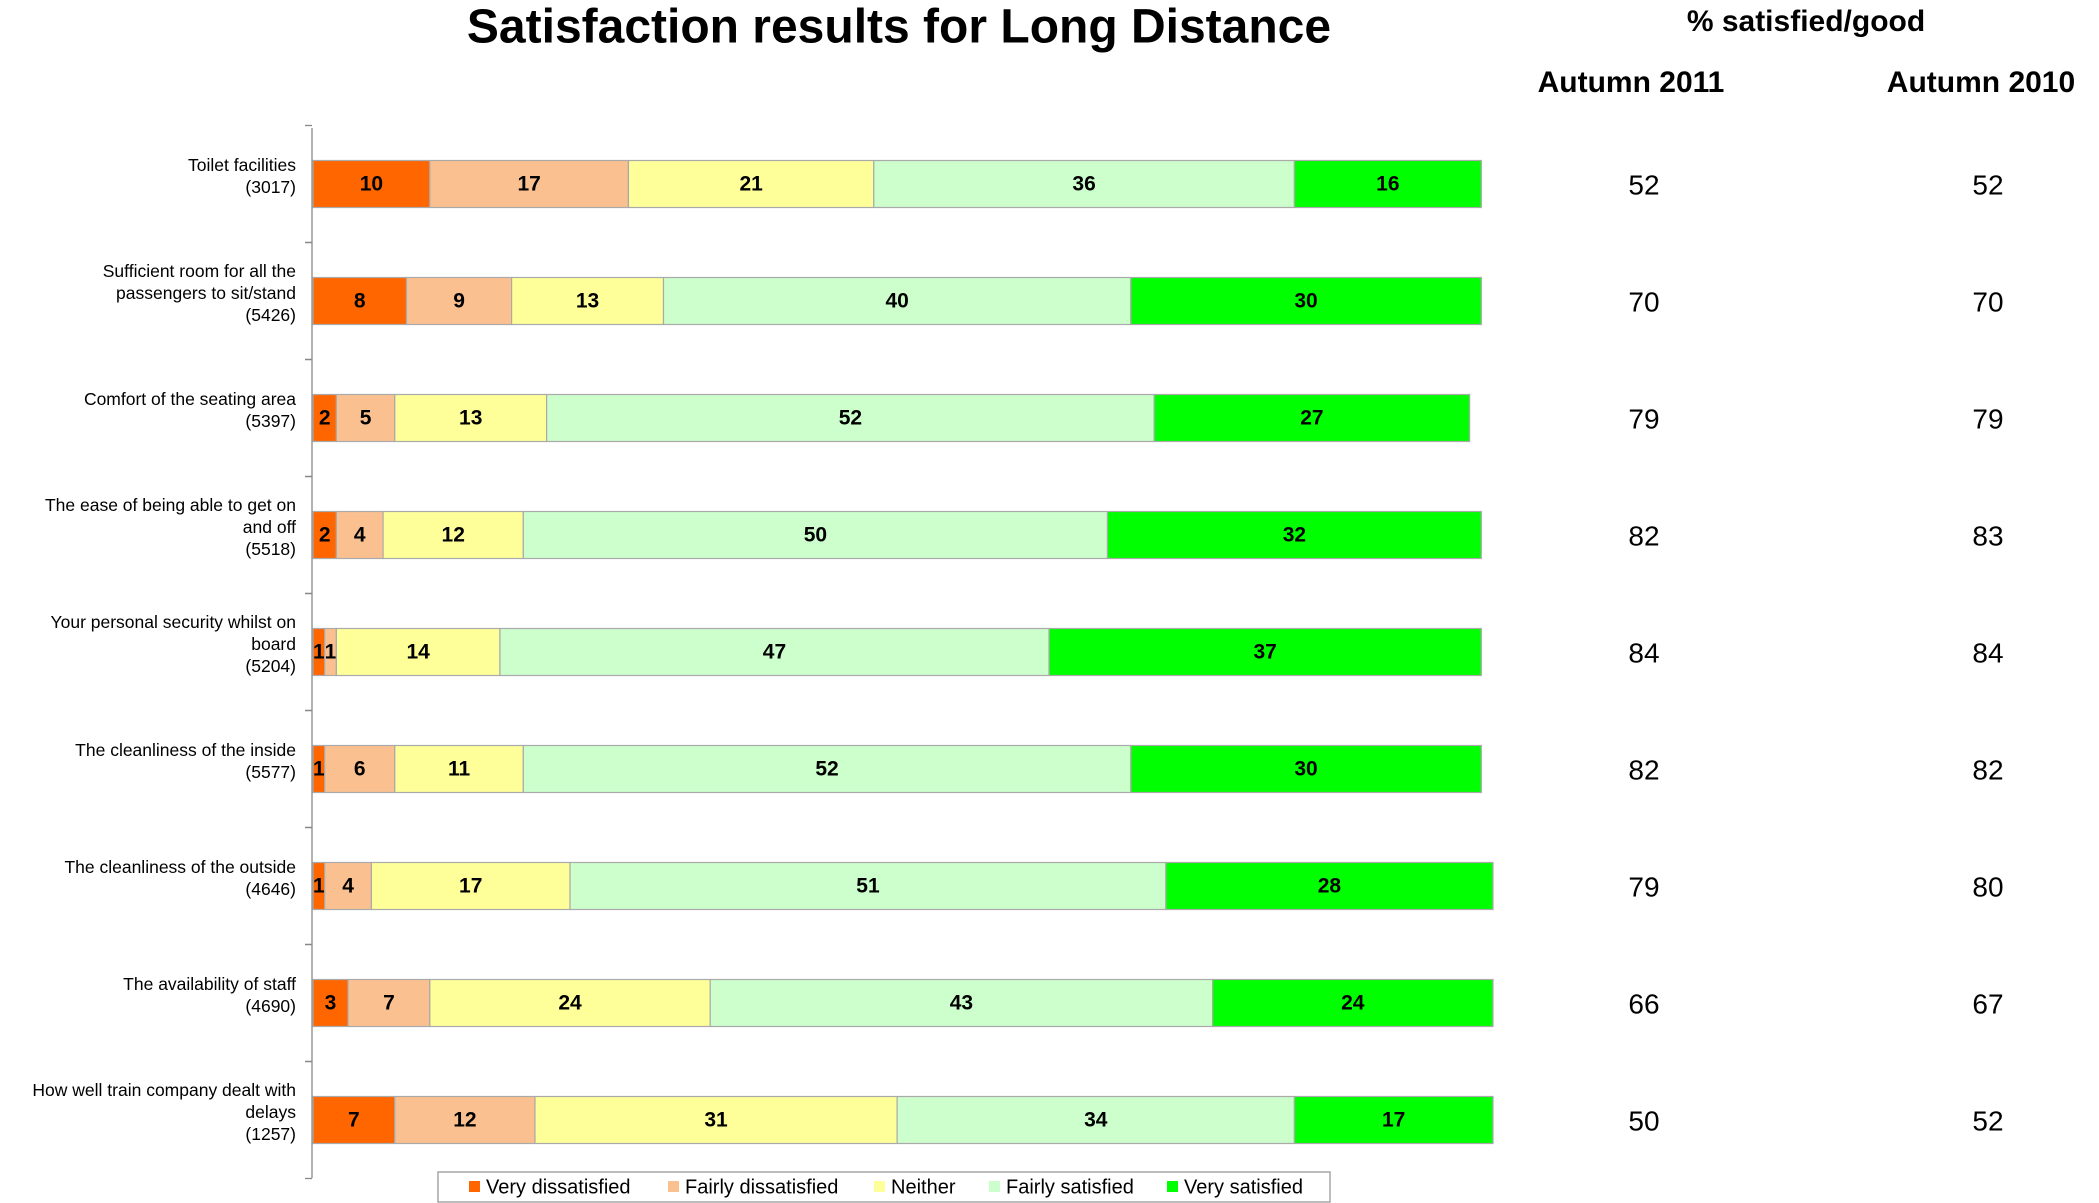 The image size is (2099, 1203). I want to click on data-label: 28, so click(1330, 886).